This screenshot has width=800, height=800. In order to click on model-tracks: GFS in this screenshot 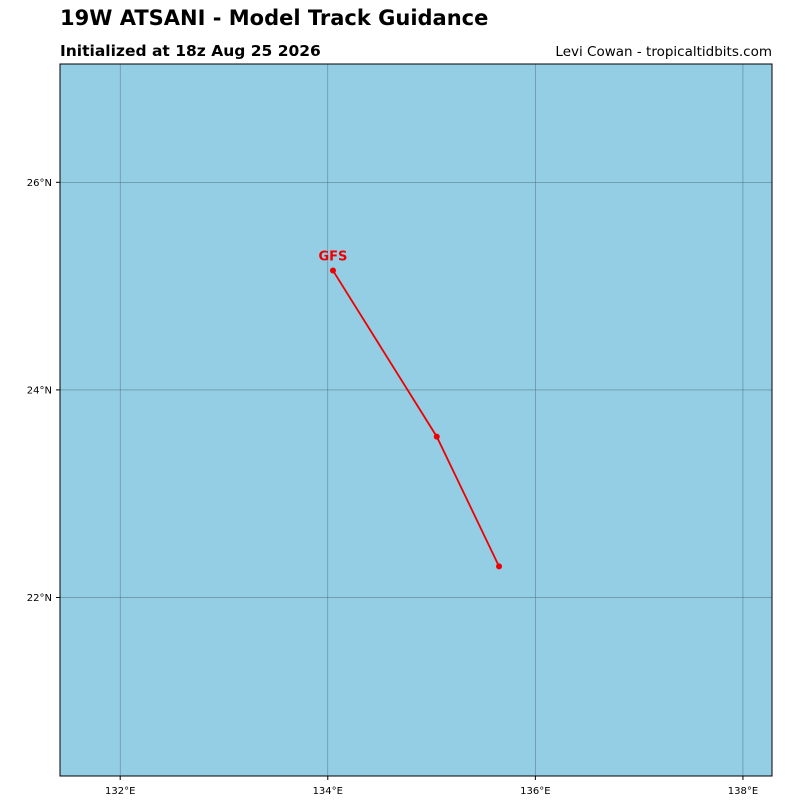, I will do `click(411, 410)`.